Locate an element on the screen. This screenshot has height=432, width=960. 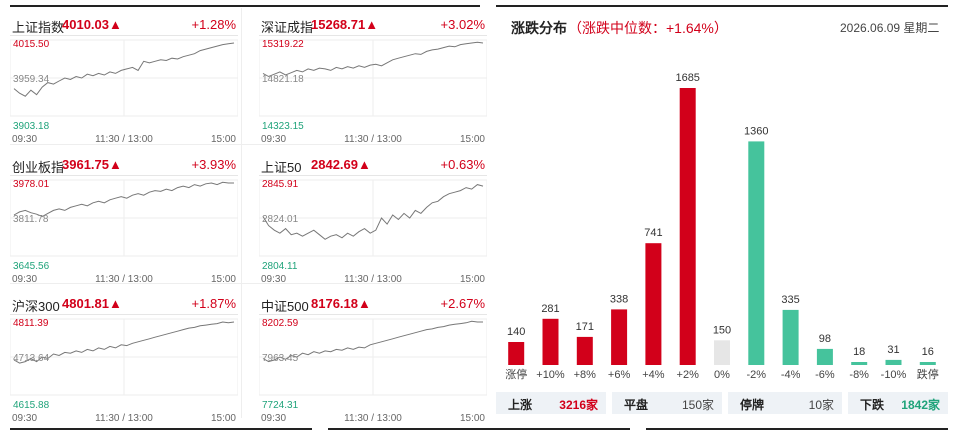
index-card-header: 上证50 2842.69▲ +0.63% is located at coordinates (373, 162).